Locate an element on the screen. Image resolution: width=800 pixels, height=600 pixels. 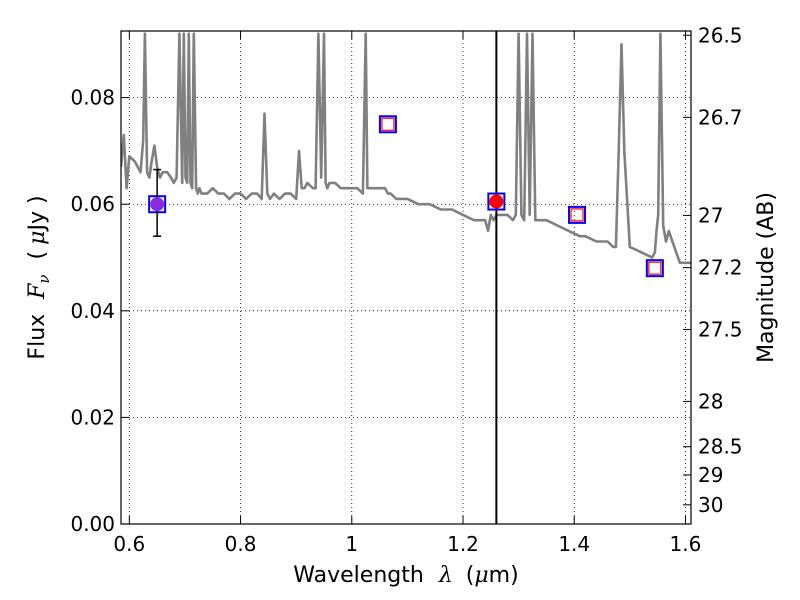
y2-tick-label: 27.2 is located at coordinates (720, 268).